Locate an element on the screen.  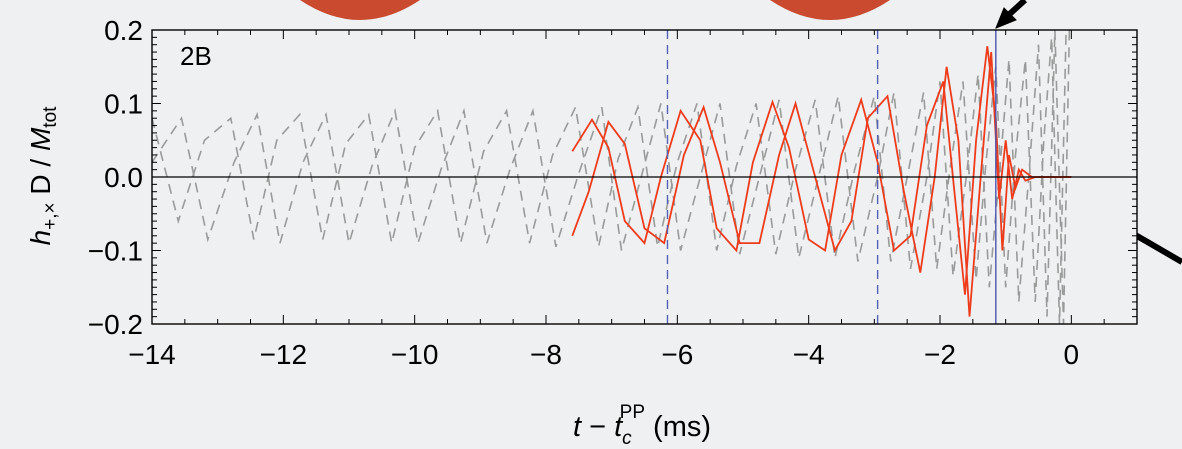
panel-label: 2B is located at coordinates (196, 56).